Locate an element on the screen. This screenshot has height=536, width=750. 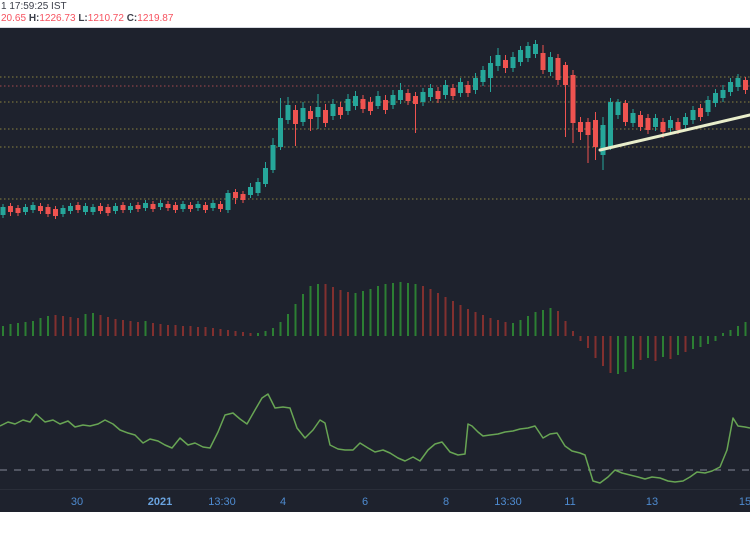
time-axis-label: 8 is located at coordinates (446, 502).